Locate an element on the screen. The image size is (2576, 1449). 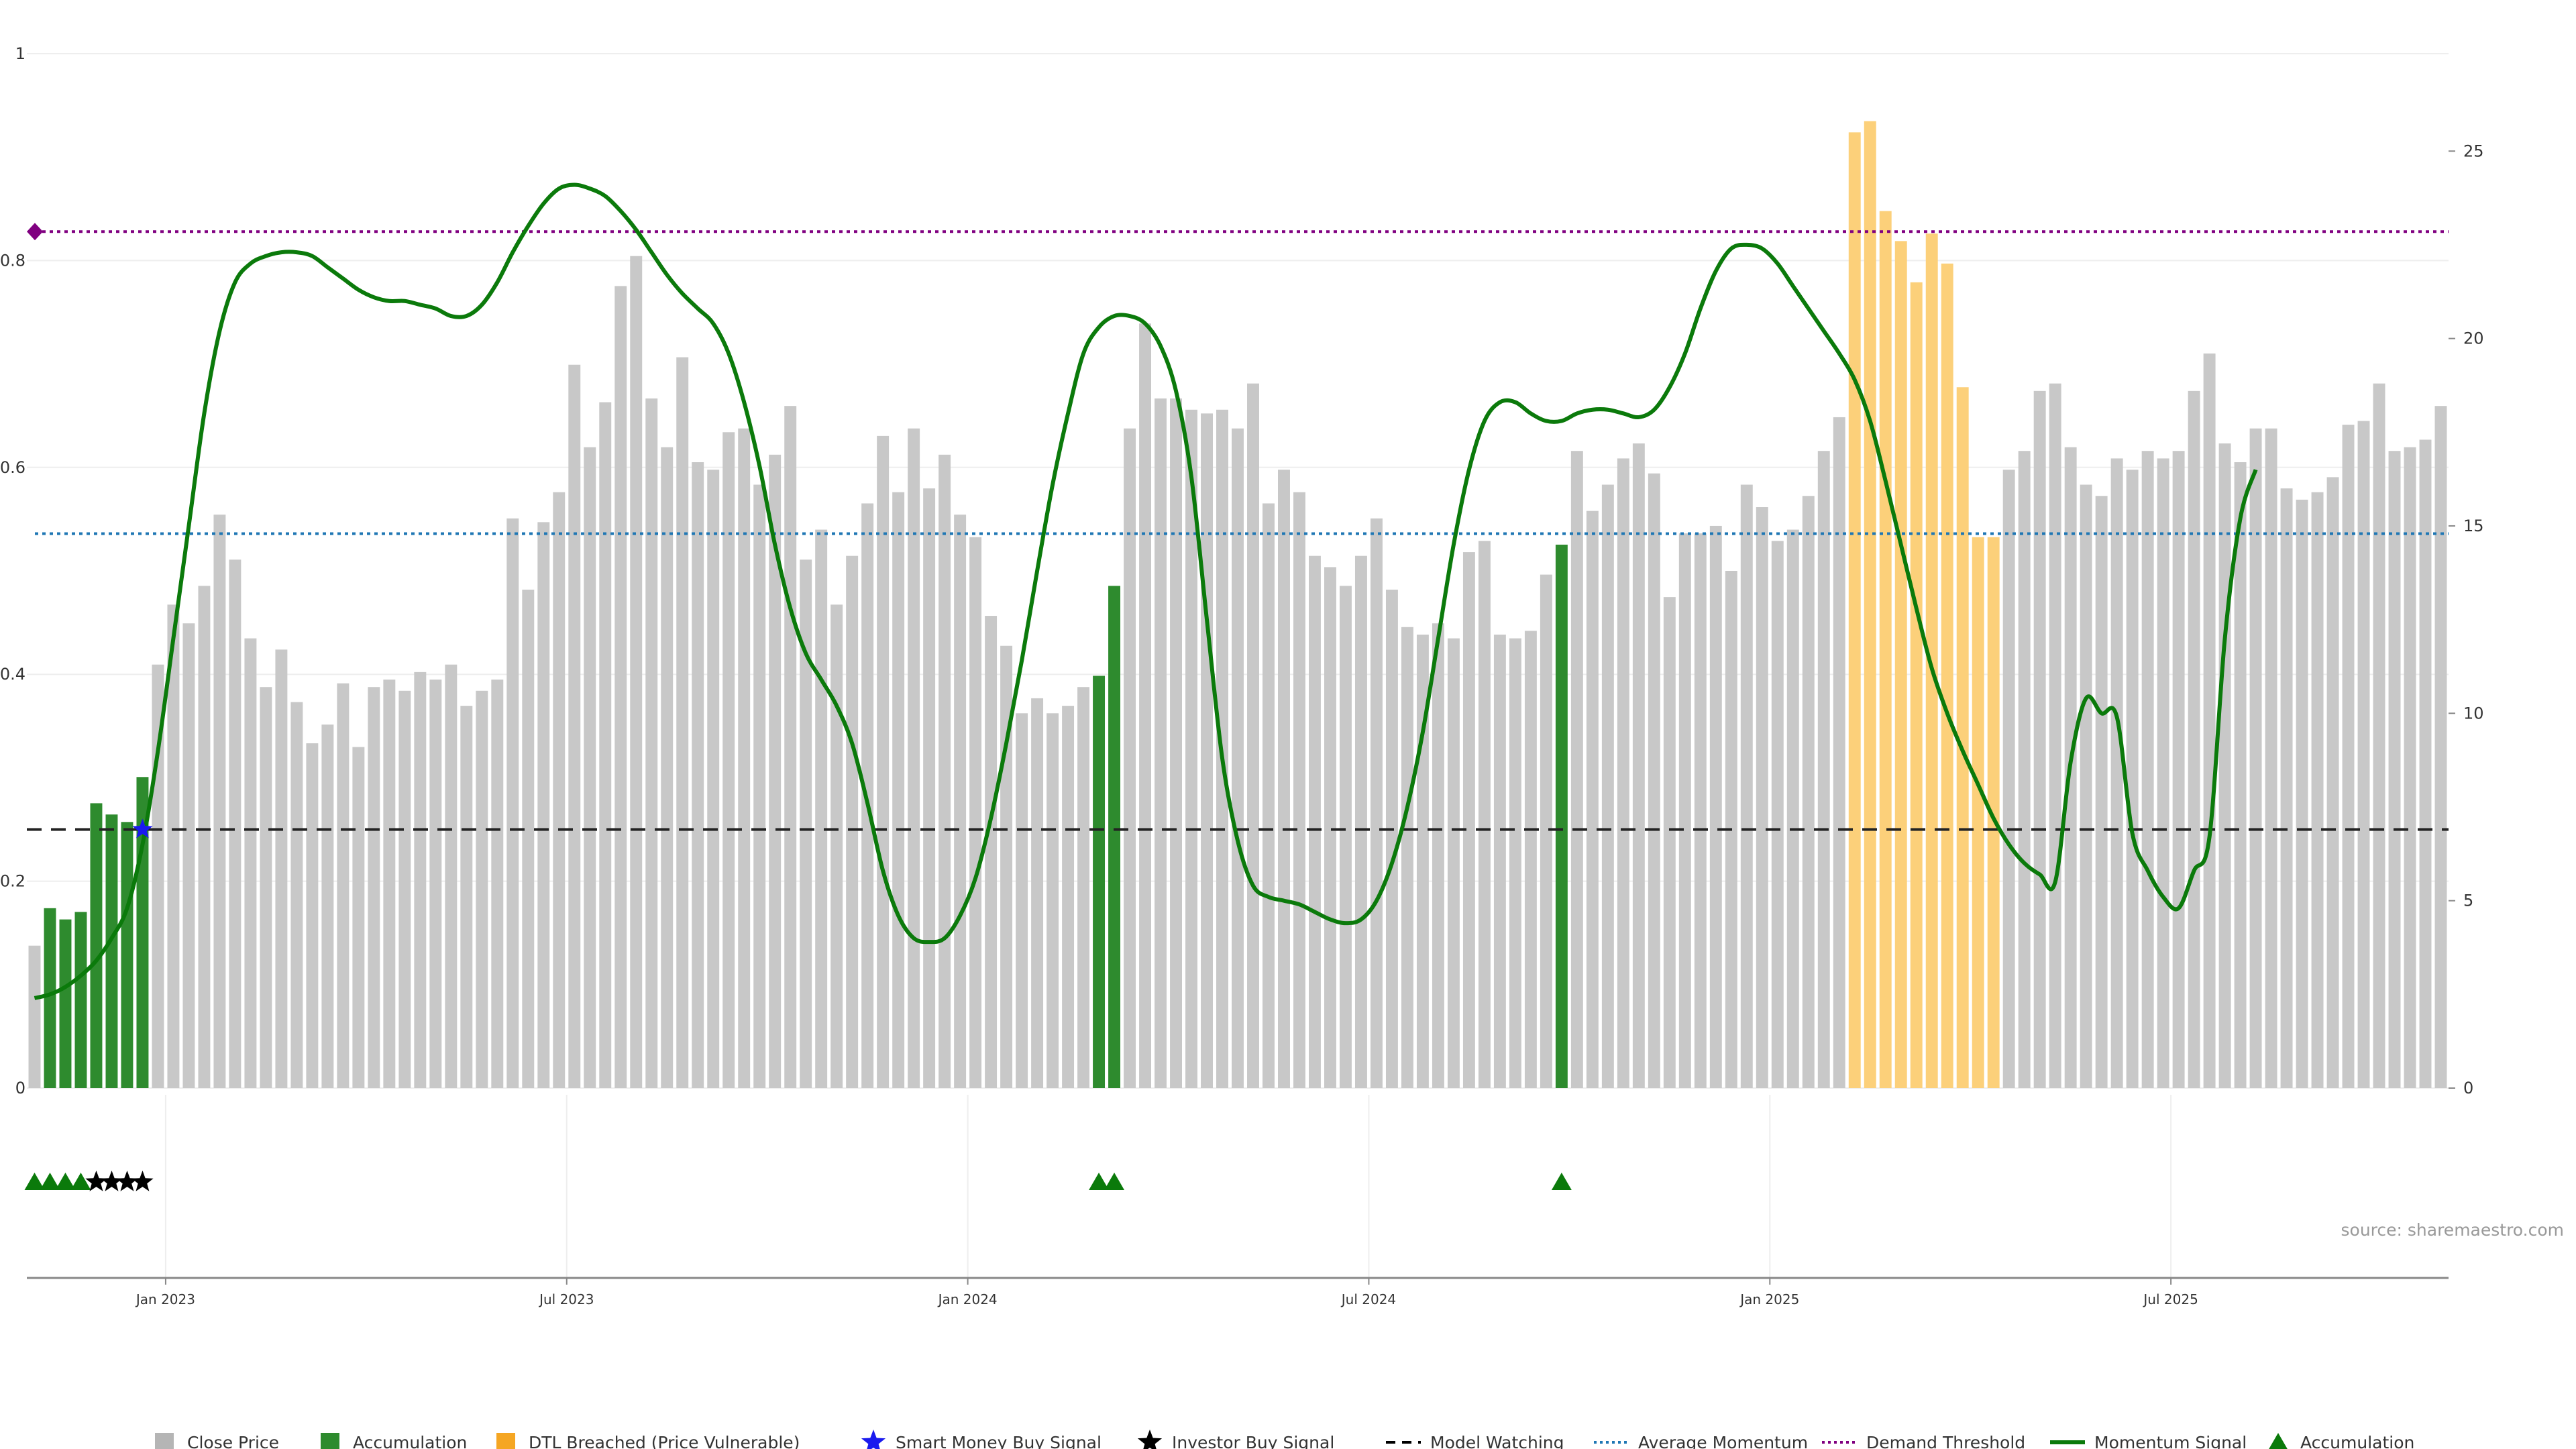
legend-triangle-icon is located at coordinates (2278, 1441).